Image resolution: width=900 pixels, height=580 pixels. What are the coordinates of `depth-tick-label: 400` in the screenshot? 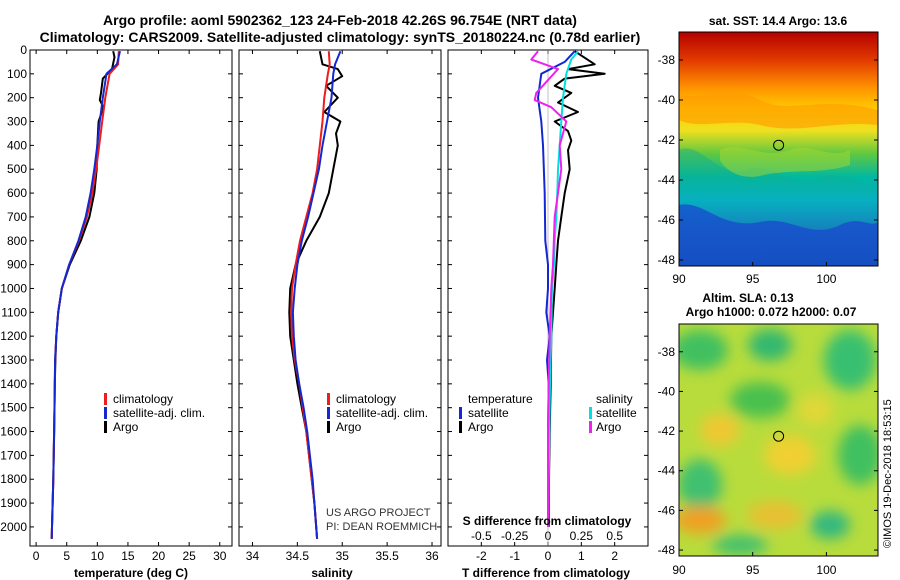 It's located at (17, 145).